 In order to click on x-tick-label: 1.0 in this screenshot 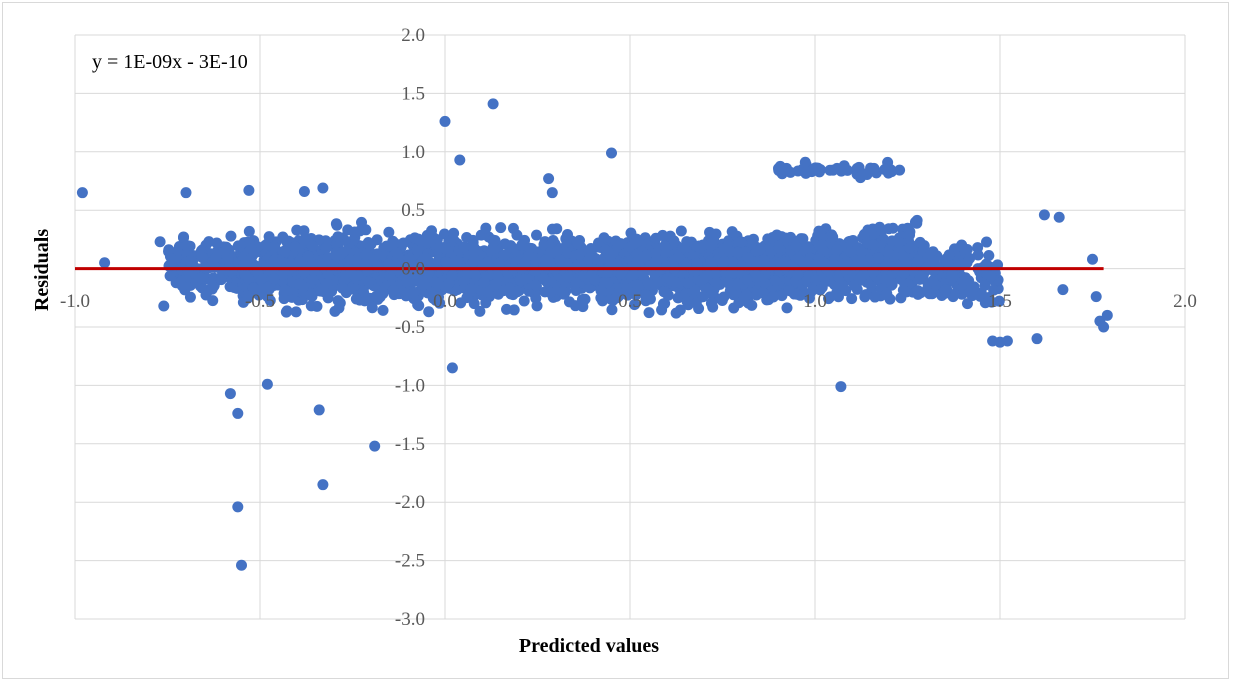, I will do `click(815, 301)`.